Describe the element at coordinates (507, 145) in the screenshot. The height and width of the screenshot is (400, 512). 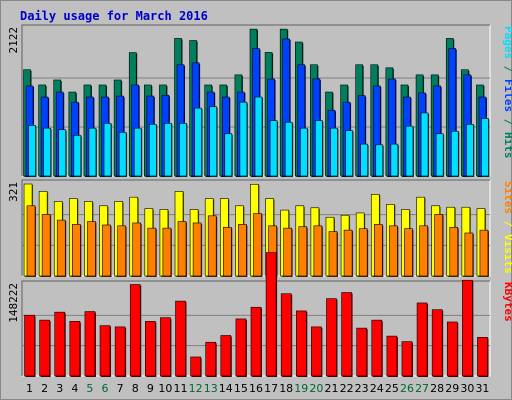
I see `legend-part-4: Hits` at that location.